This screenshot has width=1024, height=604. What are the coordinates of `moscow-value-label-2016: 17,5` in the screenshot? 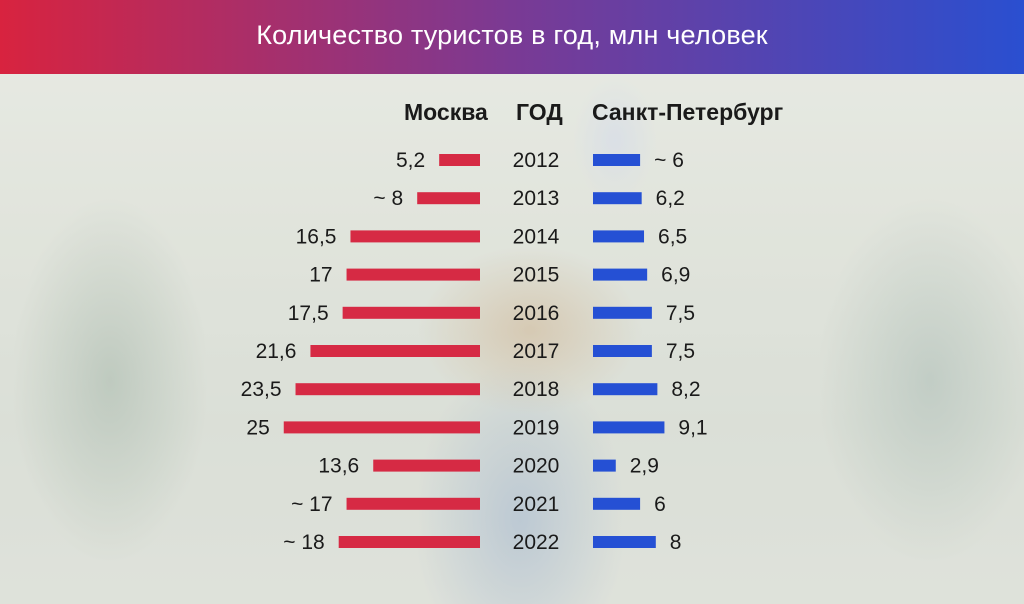 It's located at (308, 313).